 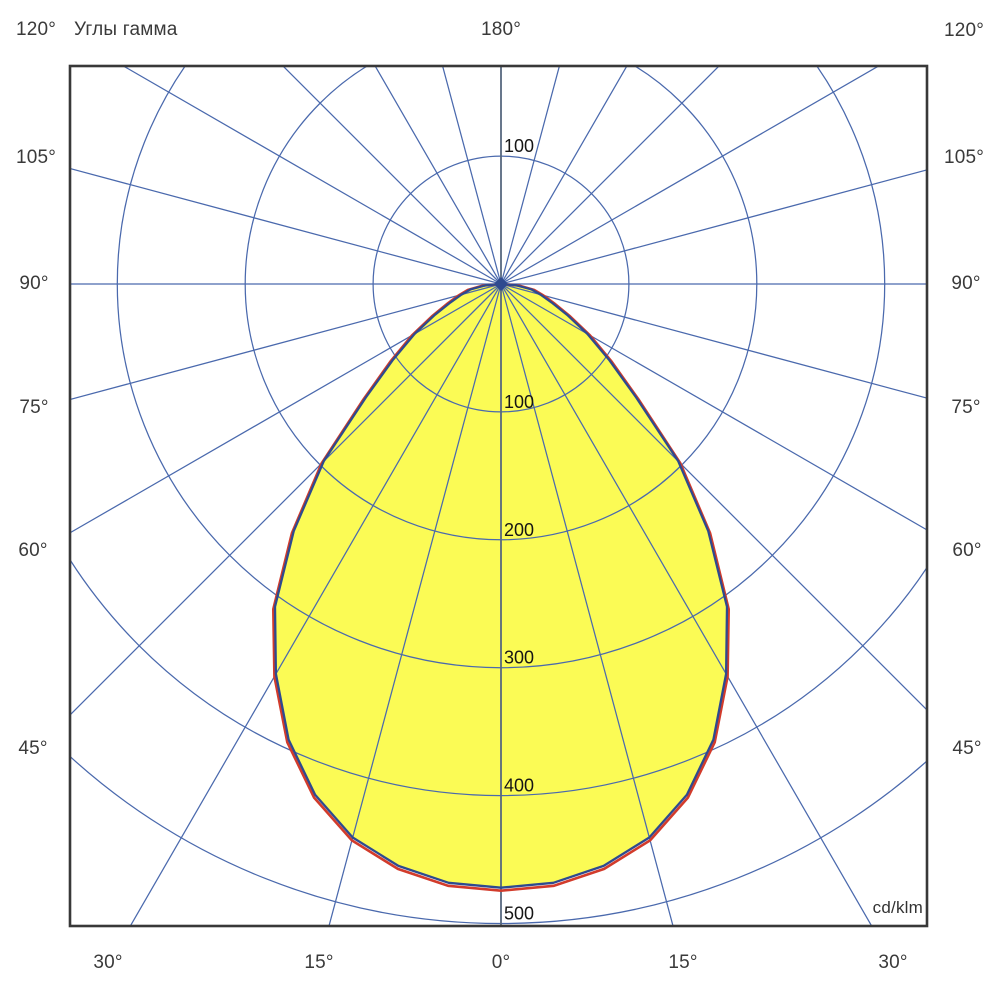 What do you see at coordinates (519, 146) in the screenshot?
I see `radial-tick-upper-100: 100` at bounding box center [519, 146].